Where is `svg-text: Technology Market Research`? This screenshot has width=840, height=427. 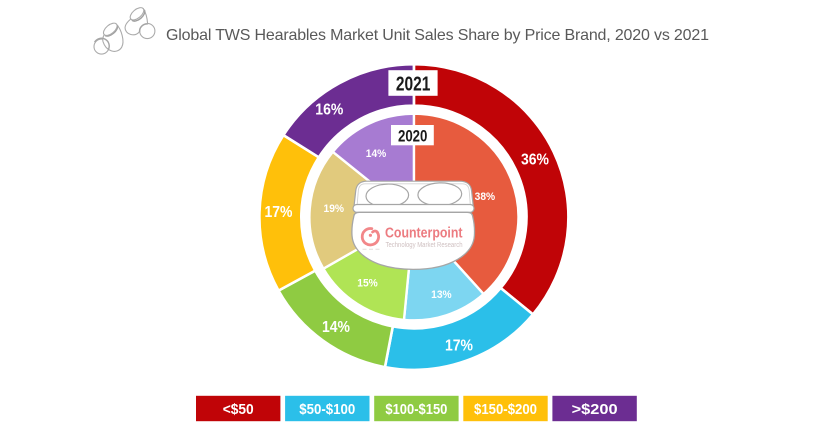
svg-text: Technology Market Research is located at coordinates (424, 245).